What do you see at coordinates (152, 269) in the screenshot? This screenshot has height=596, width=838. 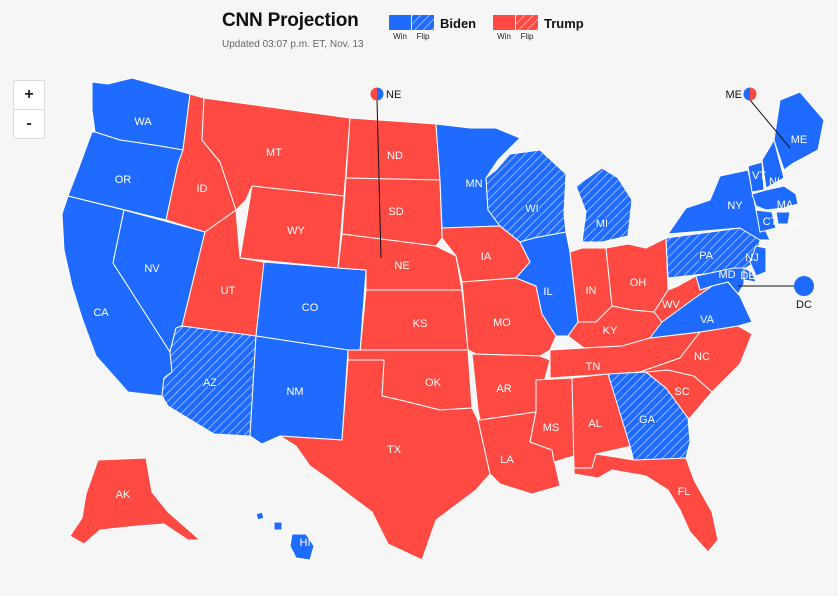 I see `state-label-nv: NV` at bounding box center [152, 269].